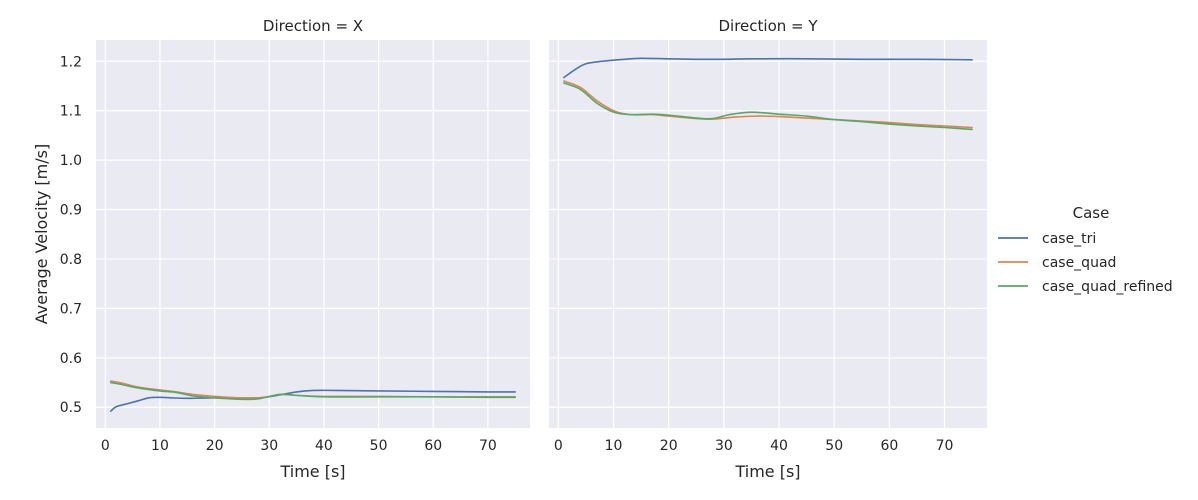 This screenshot has height=500, width=1198. I want to click on legend: Case case_tri case_quad case_quad_refined, so click(1085, 249).